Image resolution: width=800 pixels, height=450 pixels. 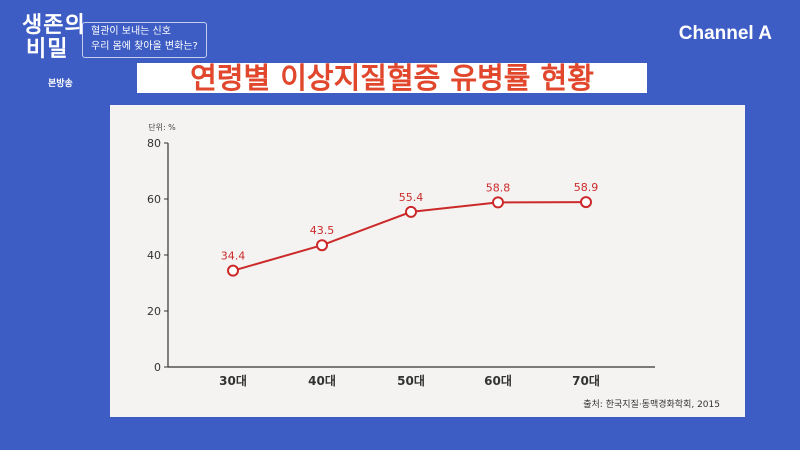 I want to click on data-label: 58.9, so click(x=586, y=187).